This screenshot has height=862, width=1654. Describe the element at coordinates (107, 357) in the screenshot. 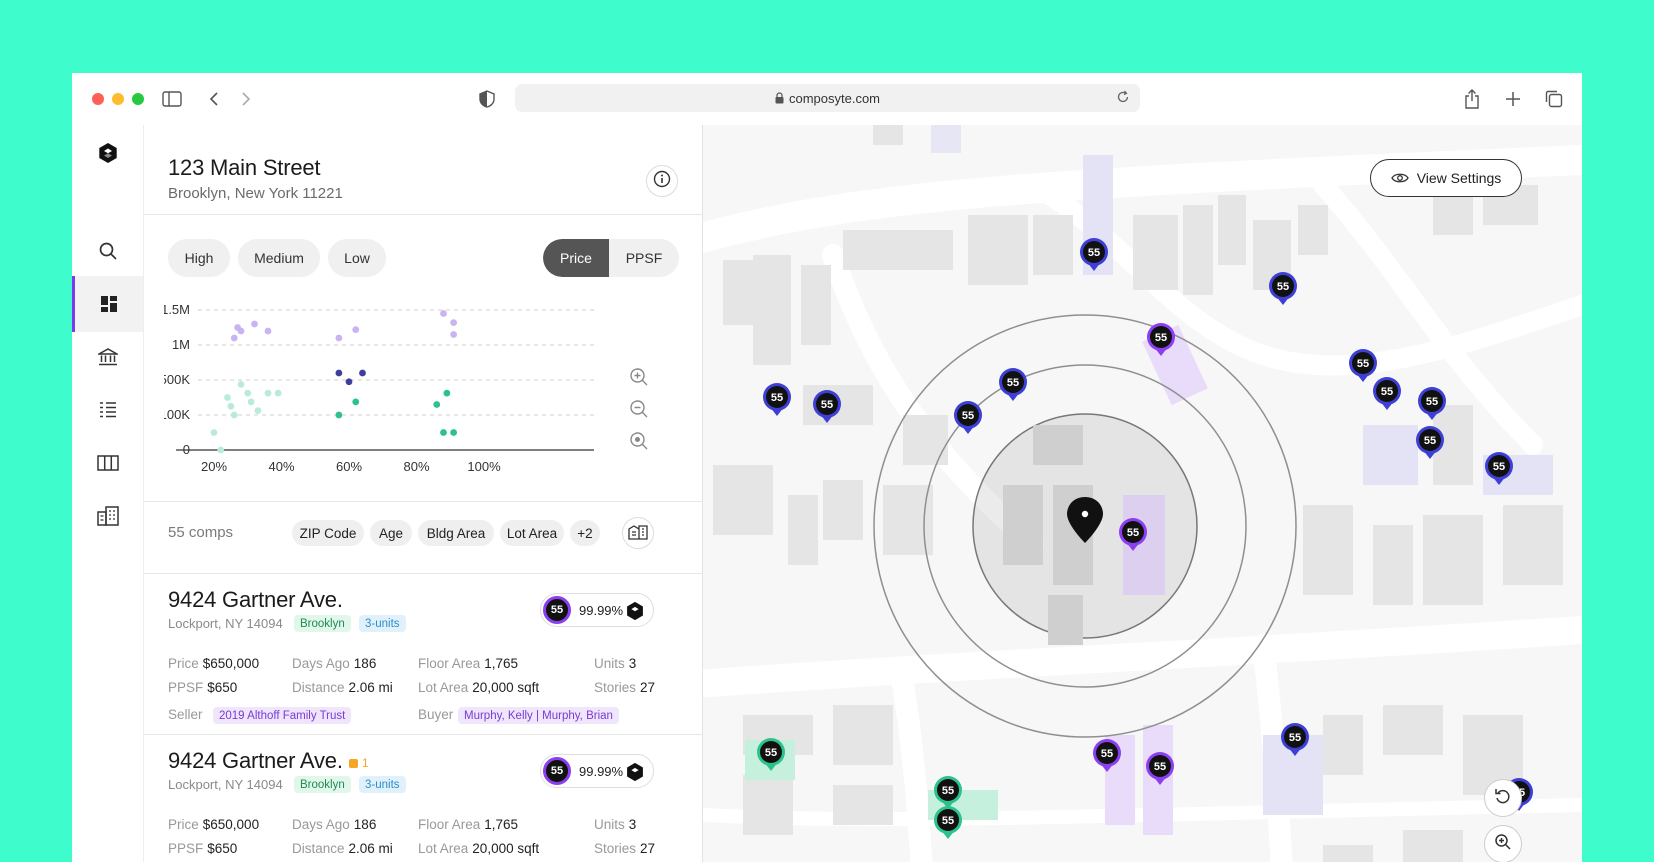

I see `bank-icon` at that location.